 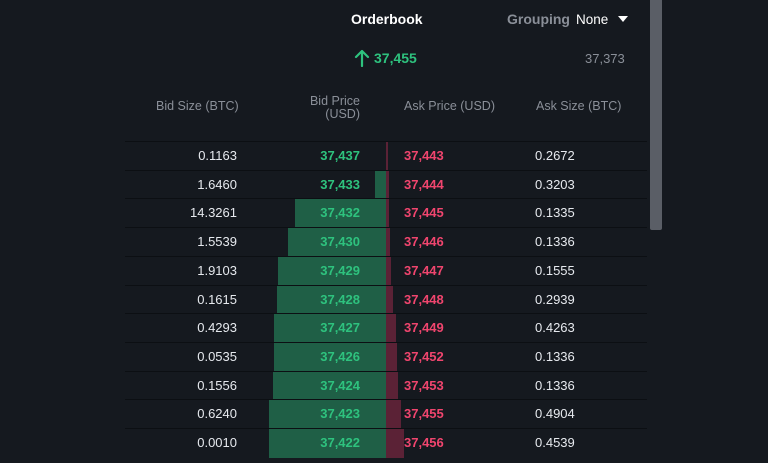 I want to click on ask-size-cell: 0.1335, so click(x=555, y=213).